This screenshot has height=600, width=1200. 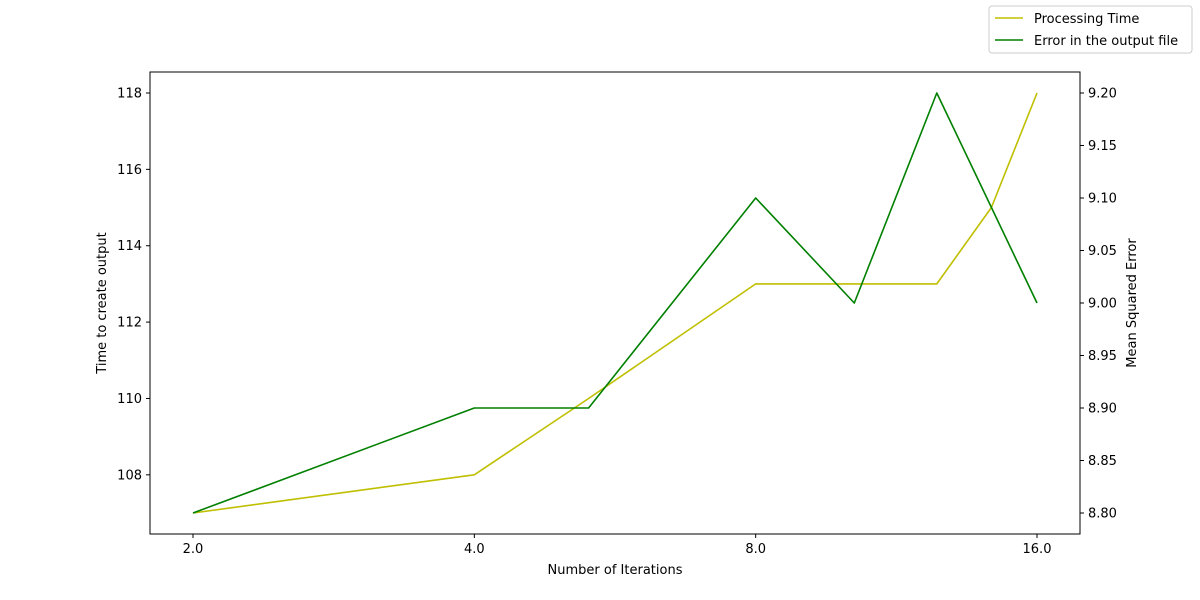 I want to click on legend-box, so click(x=1090, y=29).